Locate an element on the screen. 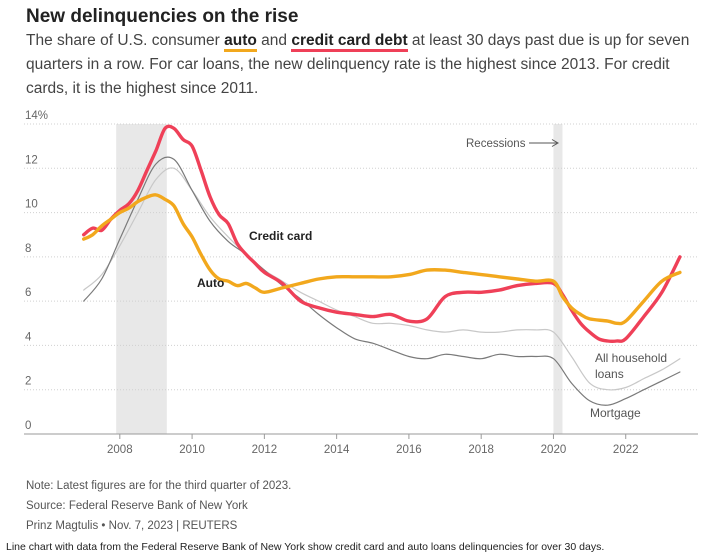 The image size is (726, 560). y-tick-label: 10 is located at coordinates (31, 205).